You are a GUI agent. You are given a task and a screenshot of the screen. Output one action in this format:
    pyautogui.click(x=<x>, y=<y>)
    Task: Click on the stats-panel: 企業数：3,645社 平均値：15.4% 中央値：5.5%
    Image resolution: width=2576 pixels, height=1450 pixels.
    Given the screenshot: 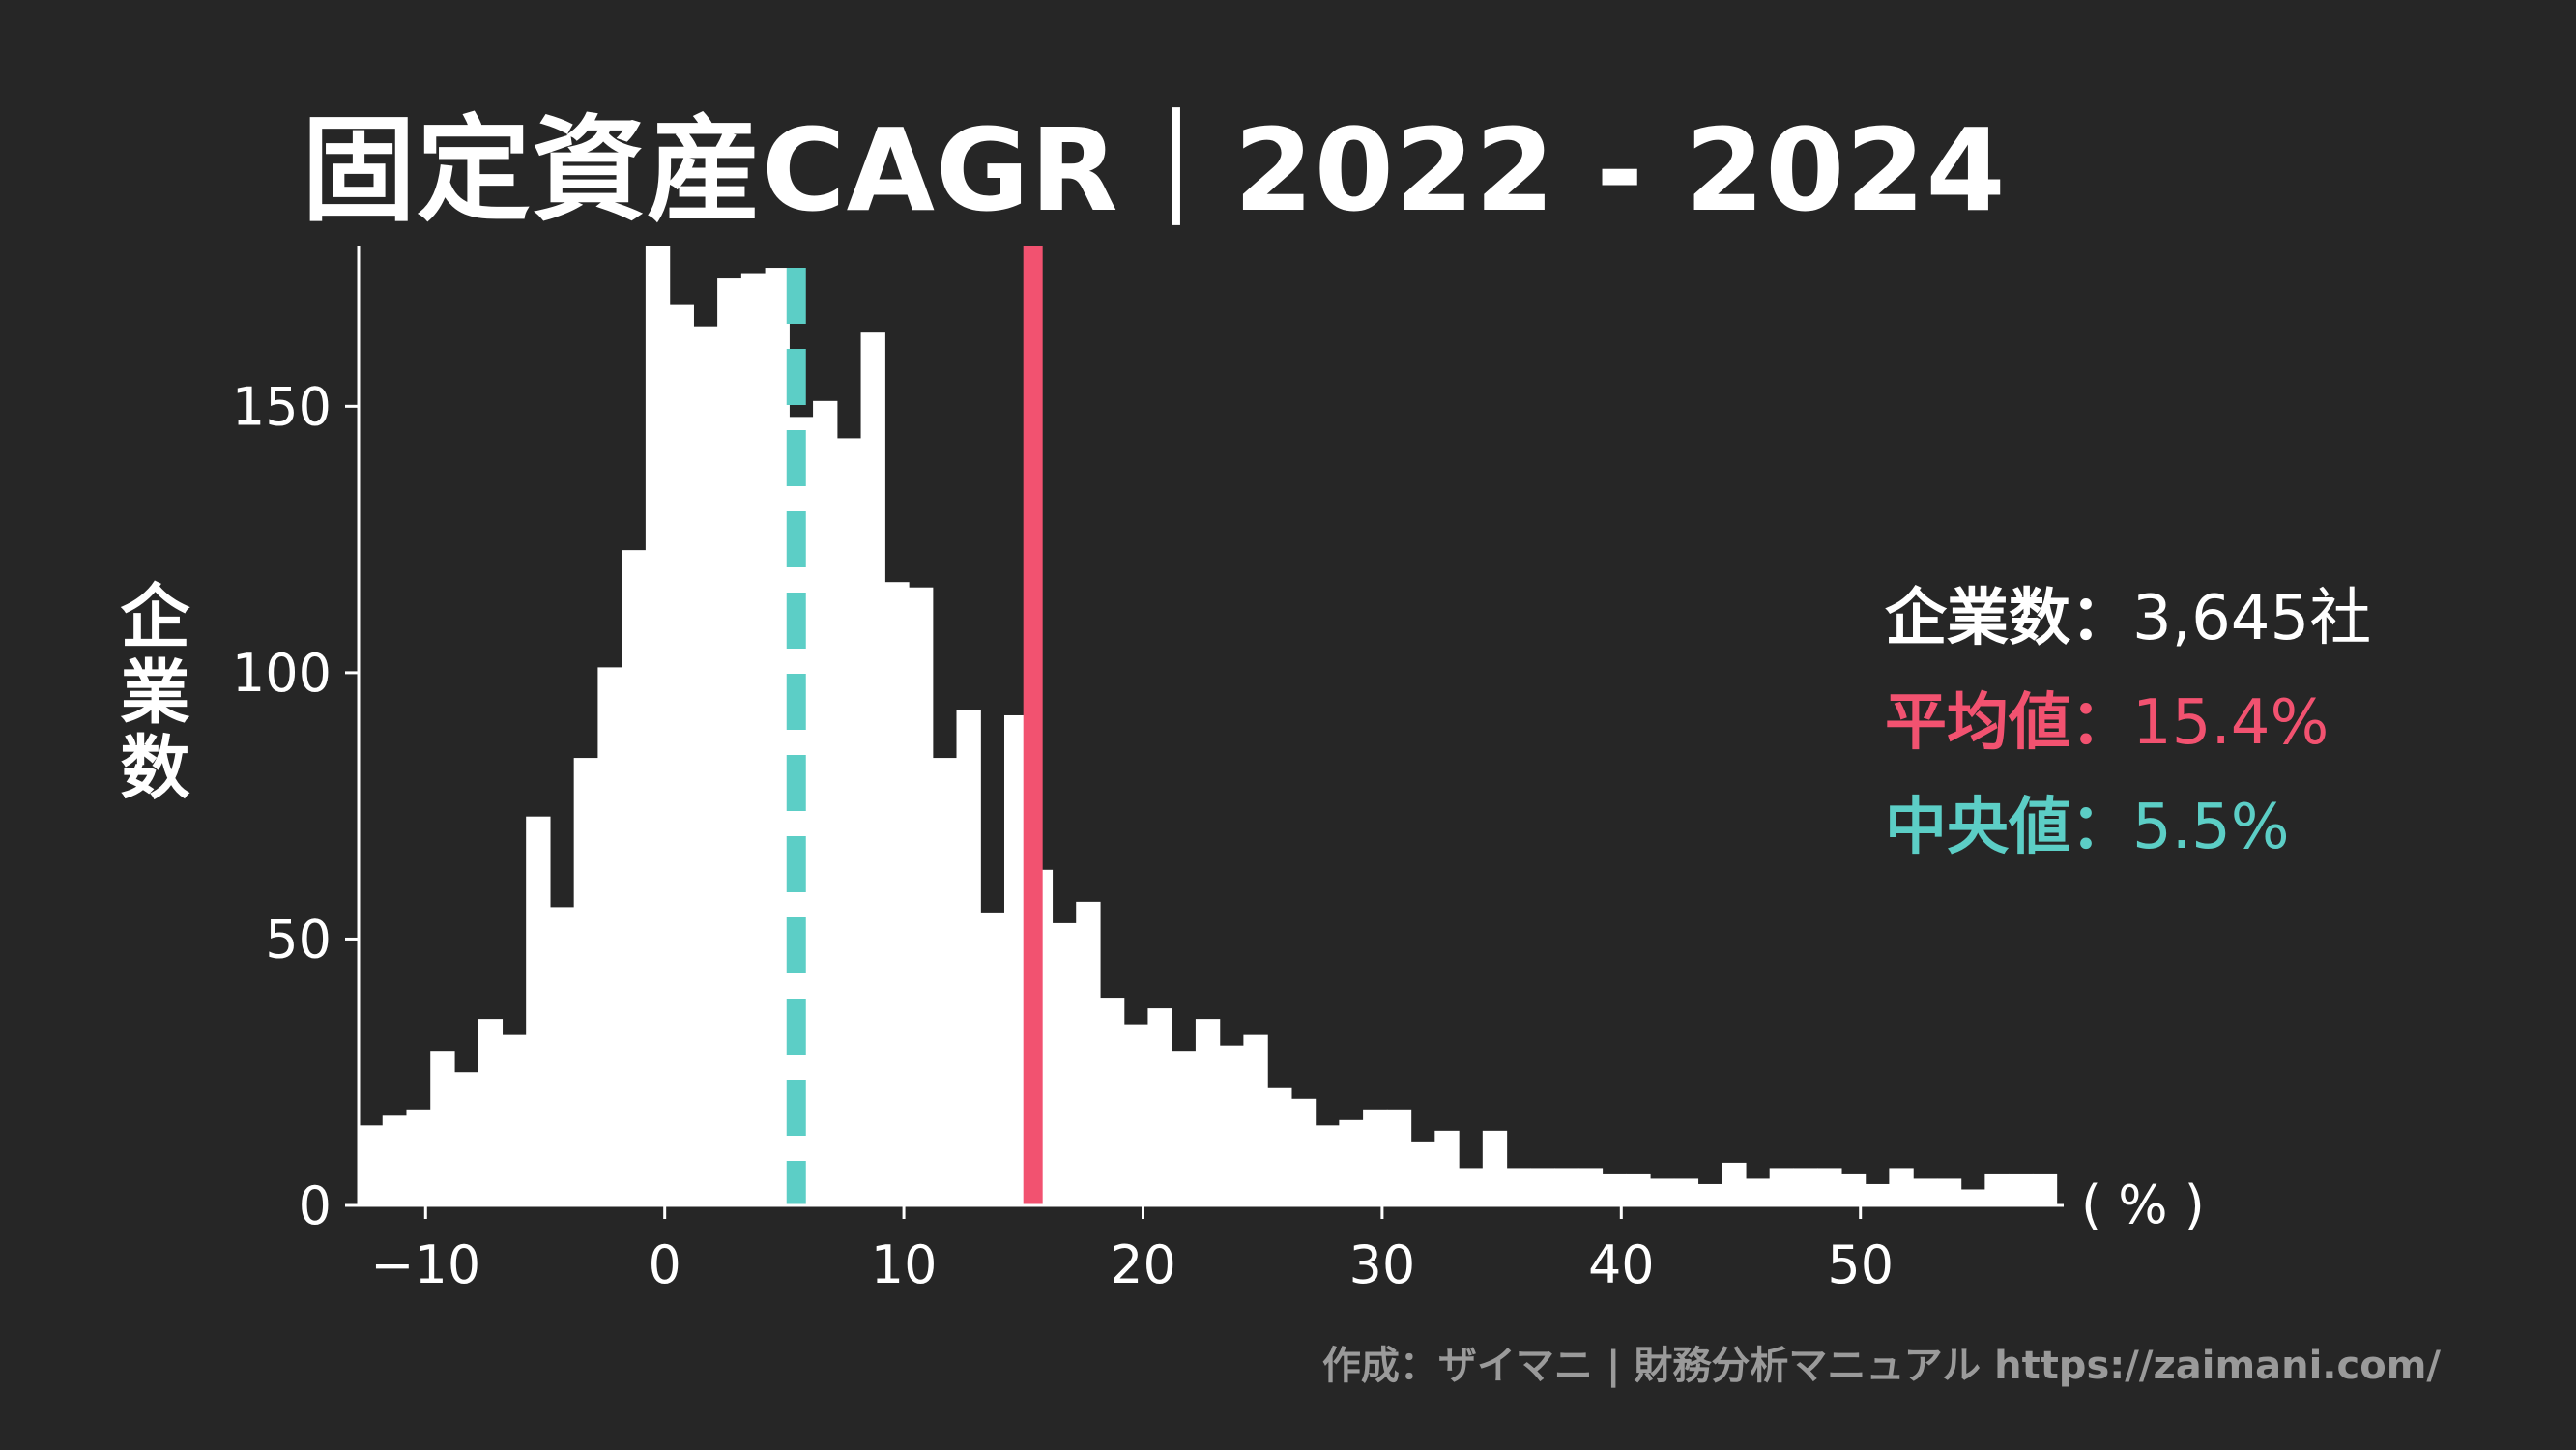 What is the action you would take?
    pyautogui.click(x=2128, y=731)
    